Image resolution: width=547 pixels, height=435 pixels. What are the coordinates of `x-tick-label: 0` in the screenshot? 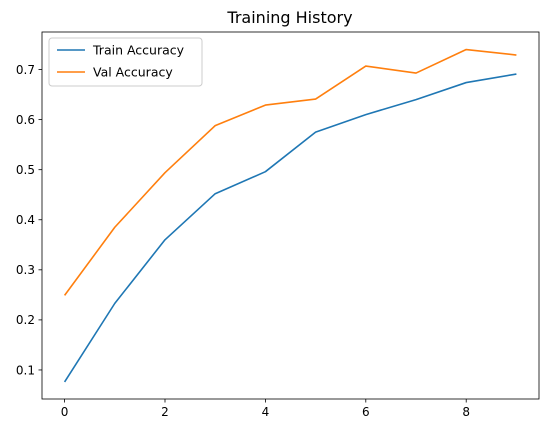 It's located at (65, 412).